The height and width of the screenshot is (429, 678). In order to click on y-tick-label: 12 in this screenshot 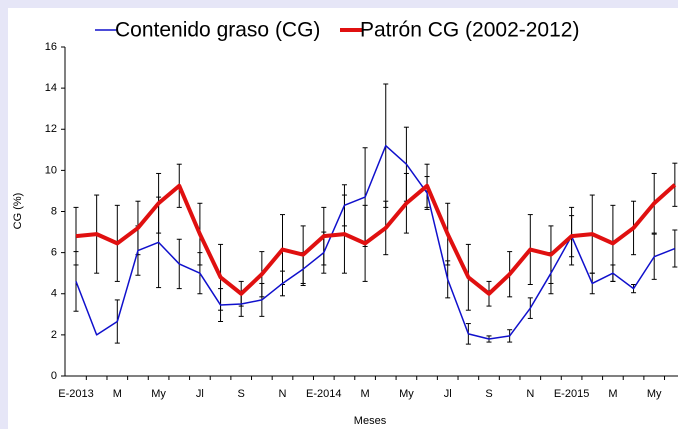, I will do `click(51, 129)`.